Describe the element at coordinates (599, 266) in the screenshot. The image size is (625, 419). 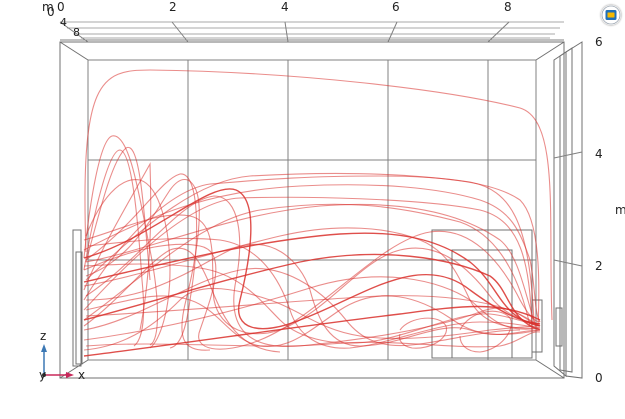
I see `z-tick-label: 2` at that location.